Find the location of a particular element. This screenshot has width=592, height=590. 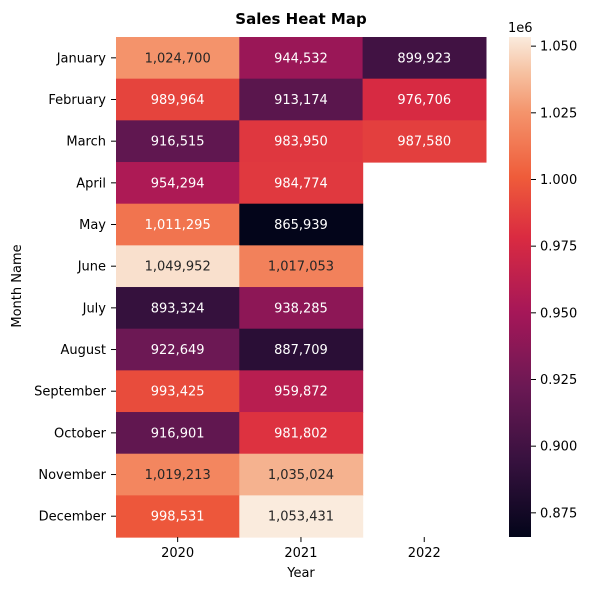

cell-value-label: 1,024,700 is located at coordinates (178, 58).